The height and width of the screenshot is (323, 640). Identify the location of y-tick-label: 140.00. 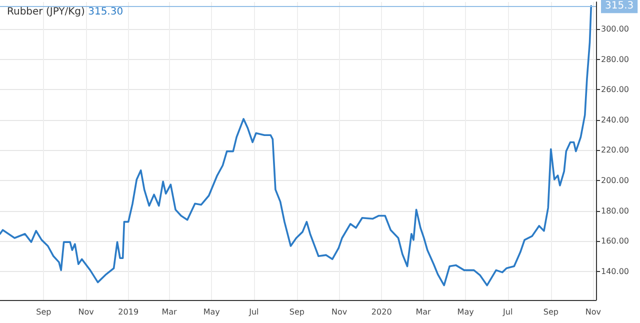
(615, 271).